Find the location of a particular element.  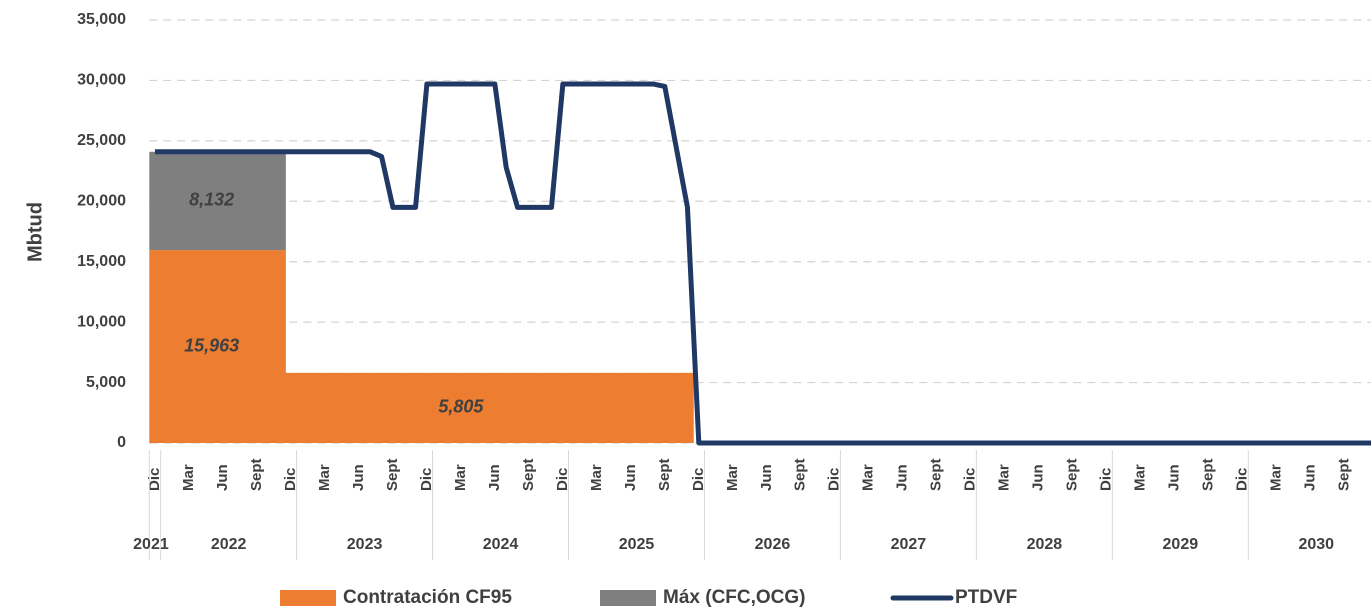

y-axis-label: Mbtud is located at coordinates (35, 232).